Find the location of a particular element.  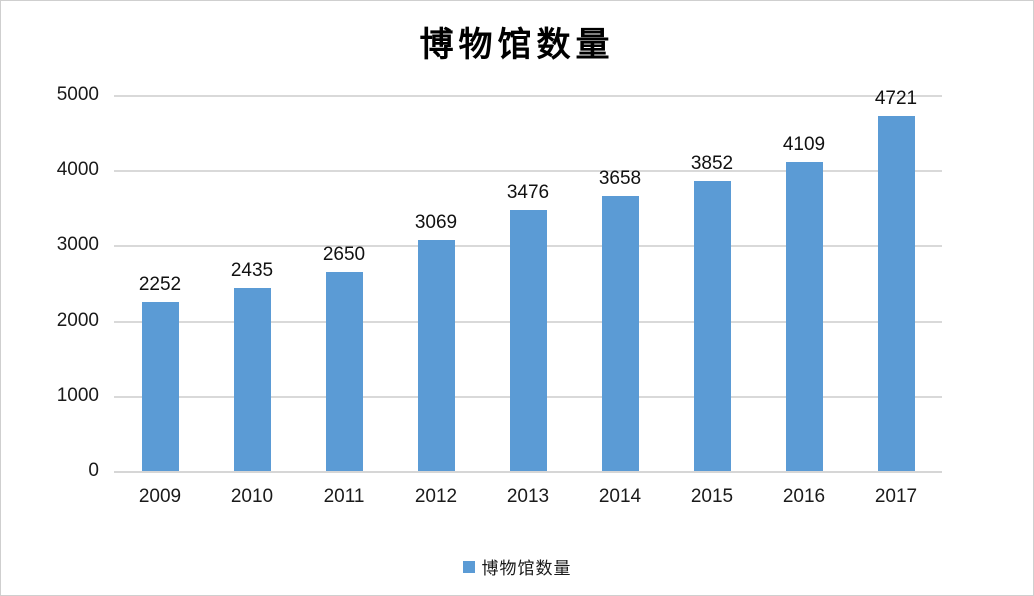

data-label: 3476 is located at coordinates (528, 192).